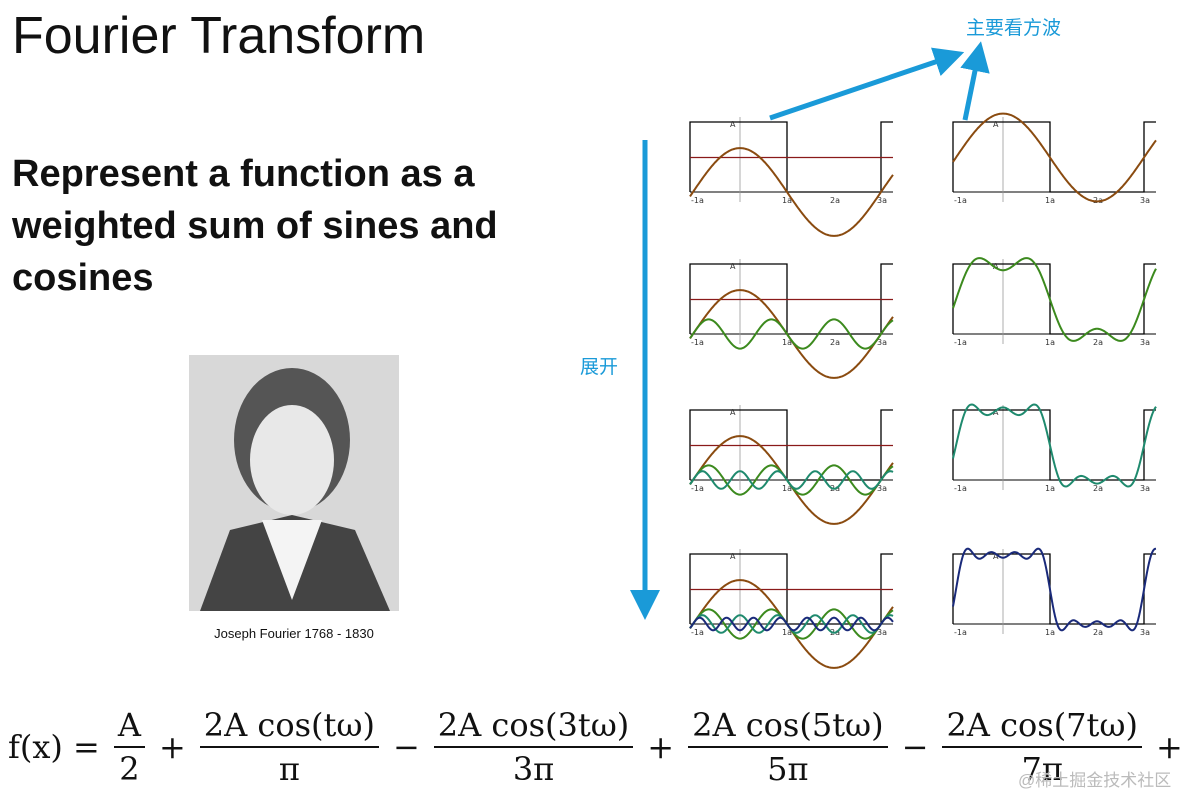 This screenshot has width=1184, height=794. Describe the element at coordinates (533, 769) in the screenshot. I see `denominator: 3π` at that location.